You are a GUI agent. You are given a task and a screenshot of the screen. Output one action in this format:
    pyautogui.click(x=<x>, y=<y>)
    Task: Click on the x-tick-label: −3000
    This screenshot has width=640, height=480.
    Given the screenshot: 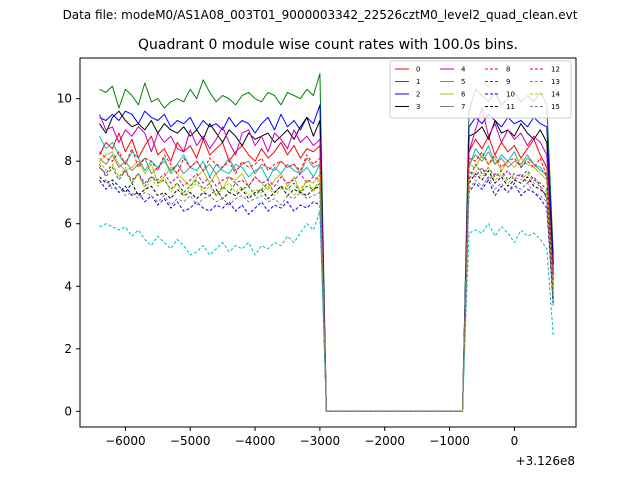 What is the action you would take?
    pyautogui.click(x=320, y=441)
    